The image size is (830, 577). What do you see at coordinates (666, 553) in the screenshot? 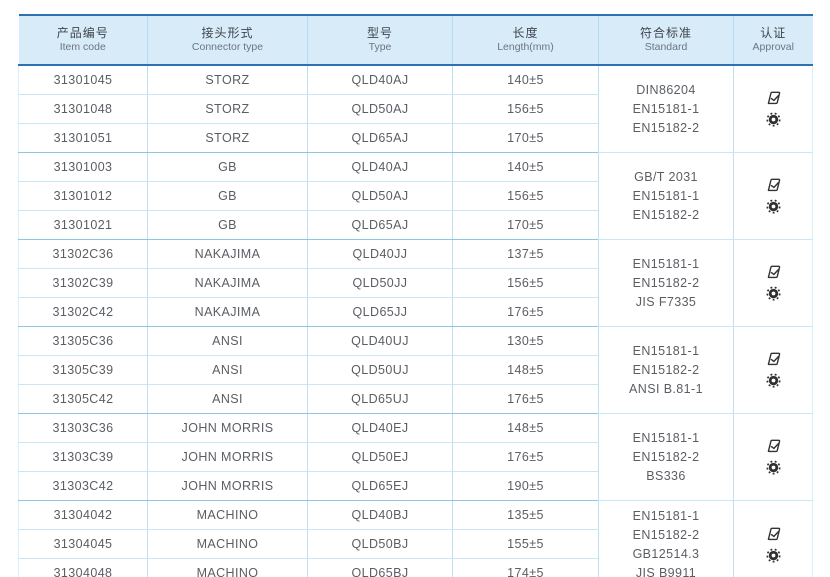
I see `standard-line: GB12514.3` at bounding box center [666, 553].